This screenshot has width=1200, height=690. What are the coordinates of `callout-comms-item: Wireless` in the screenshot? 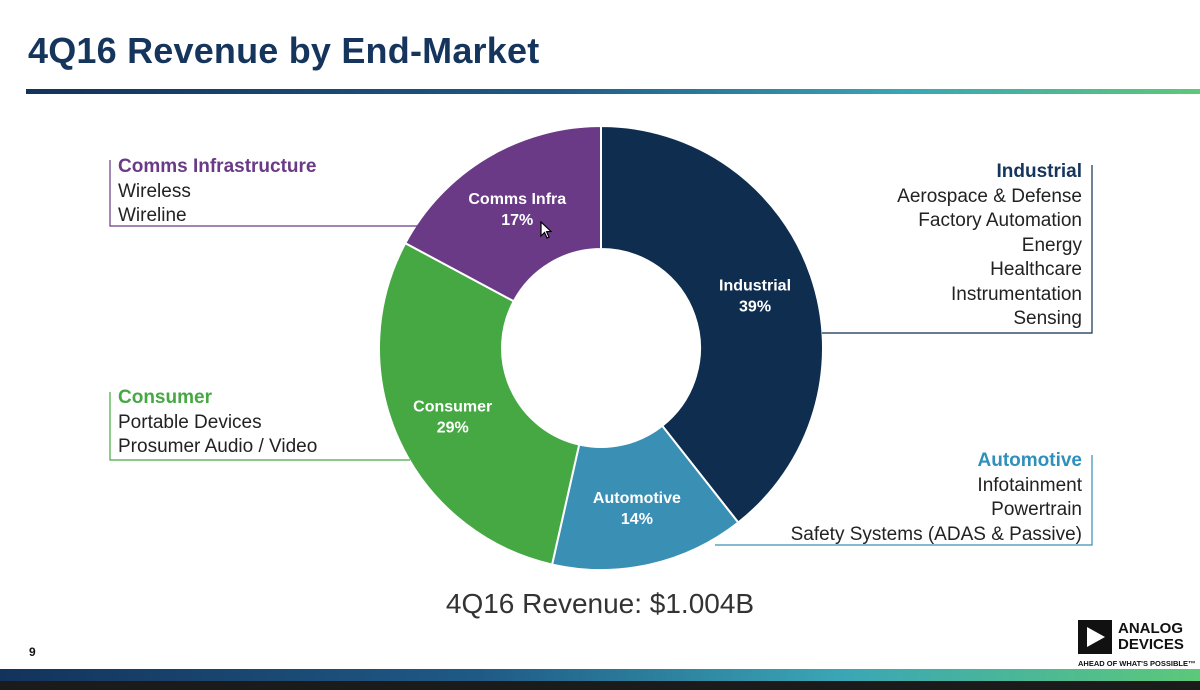 It's located at (154, 191).